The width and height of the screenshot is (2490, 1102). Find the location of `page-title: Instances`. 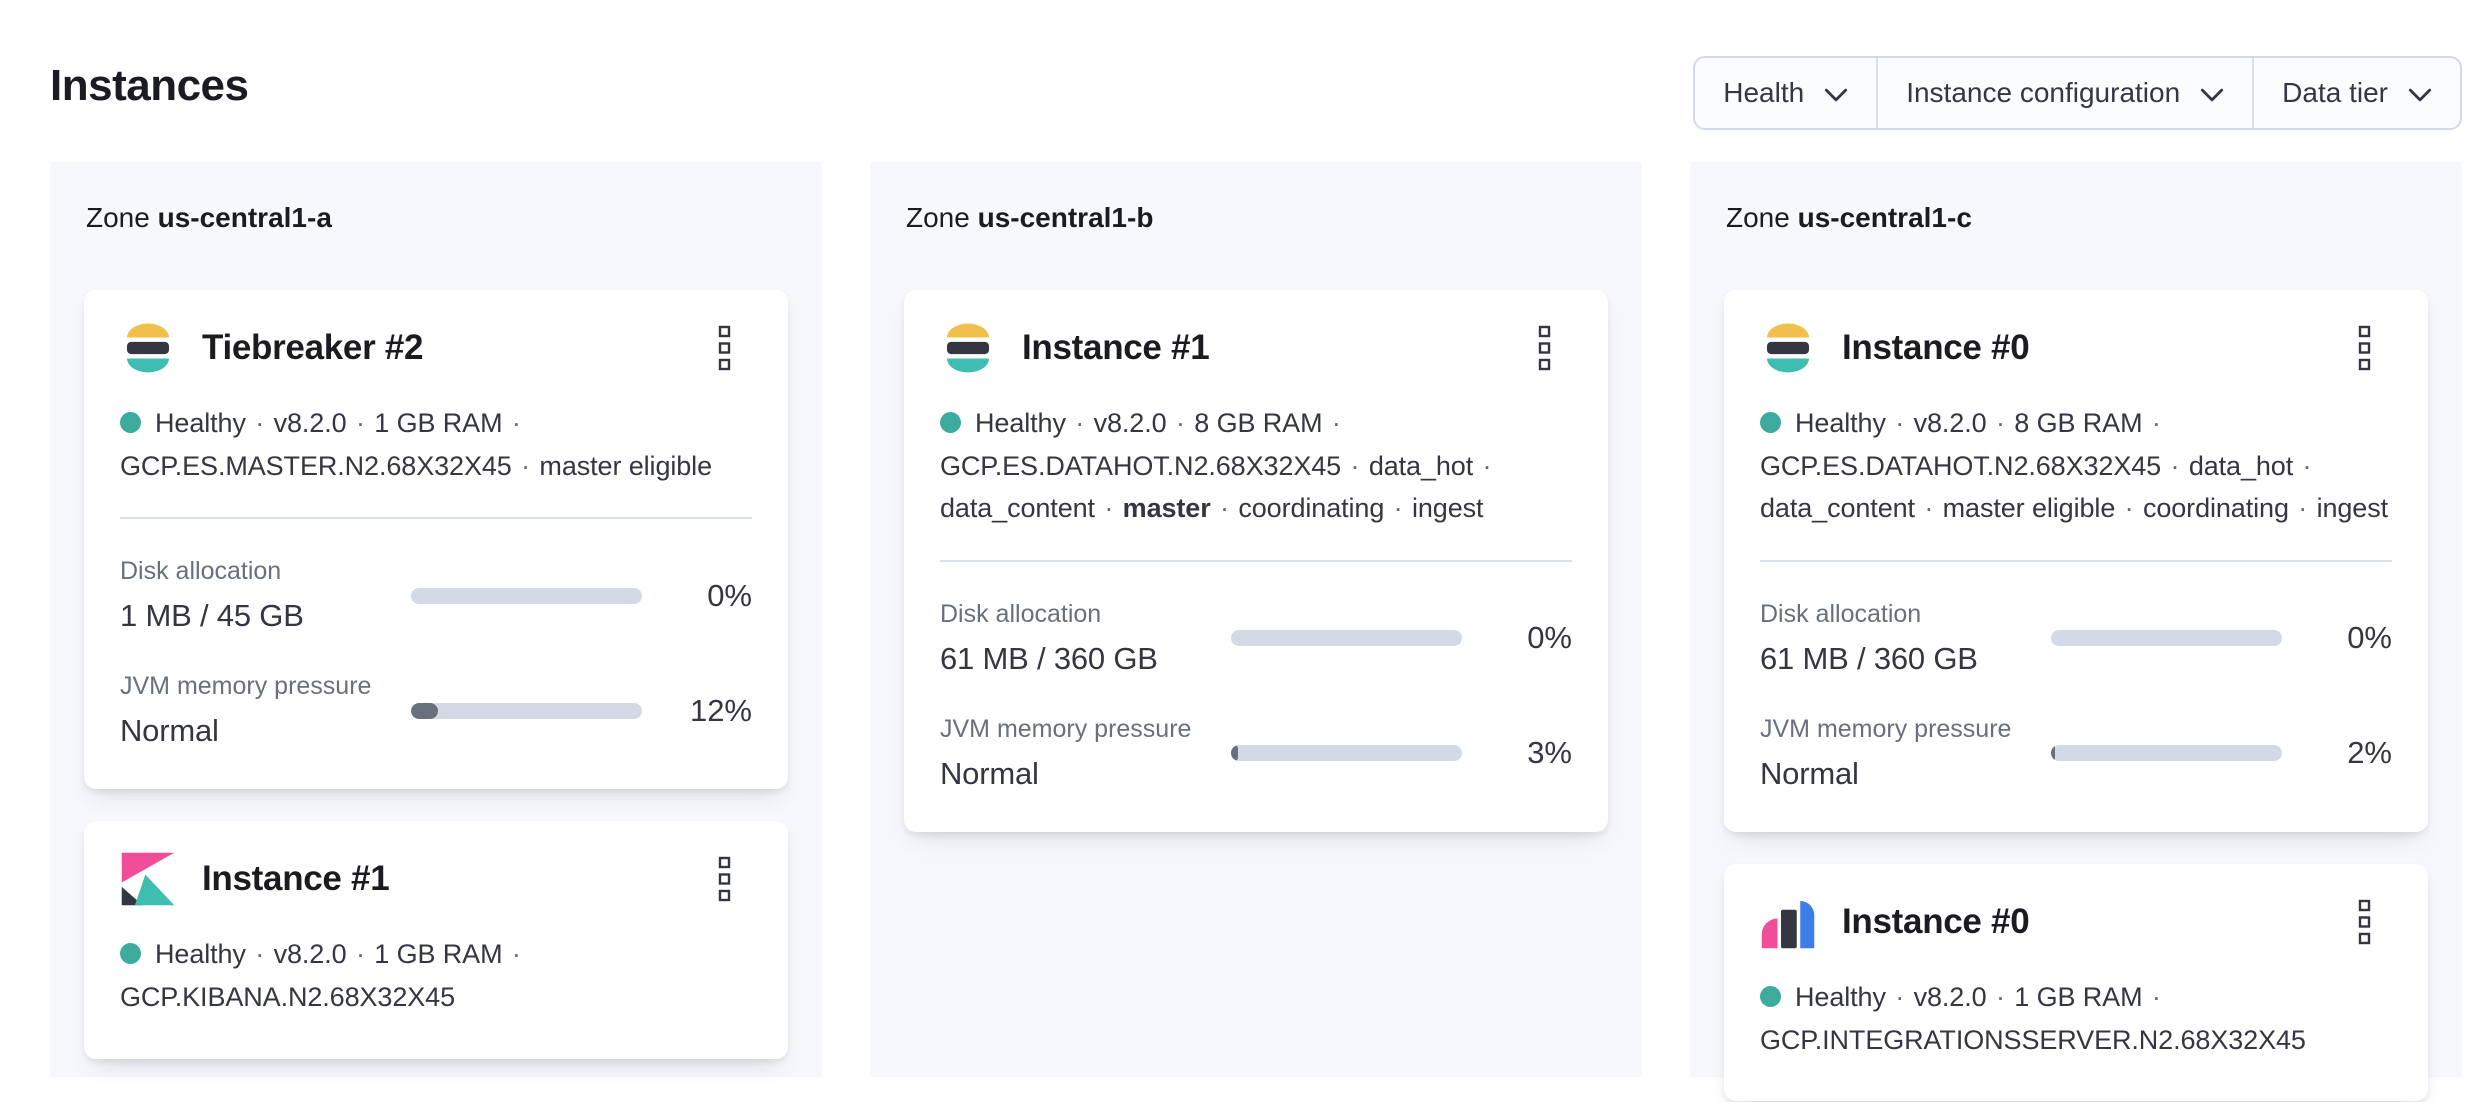

page-title: Instances is located at coordinates (149, 85).